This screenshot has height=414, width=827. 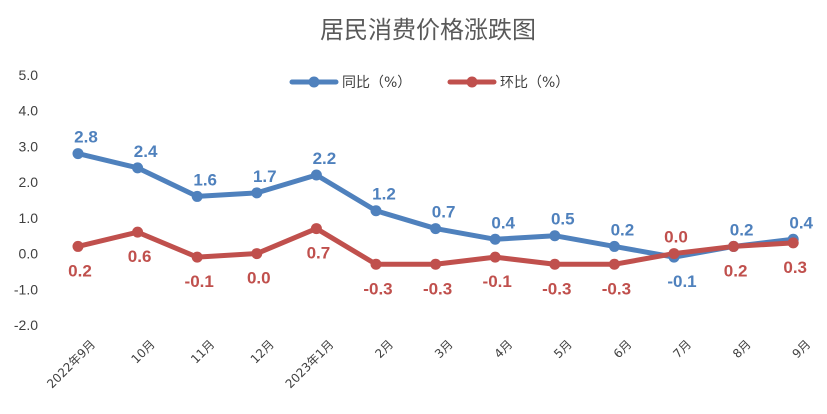 I want to click on x-tick-label: 7月, so click(x=682, y=349).